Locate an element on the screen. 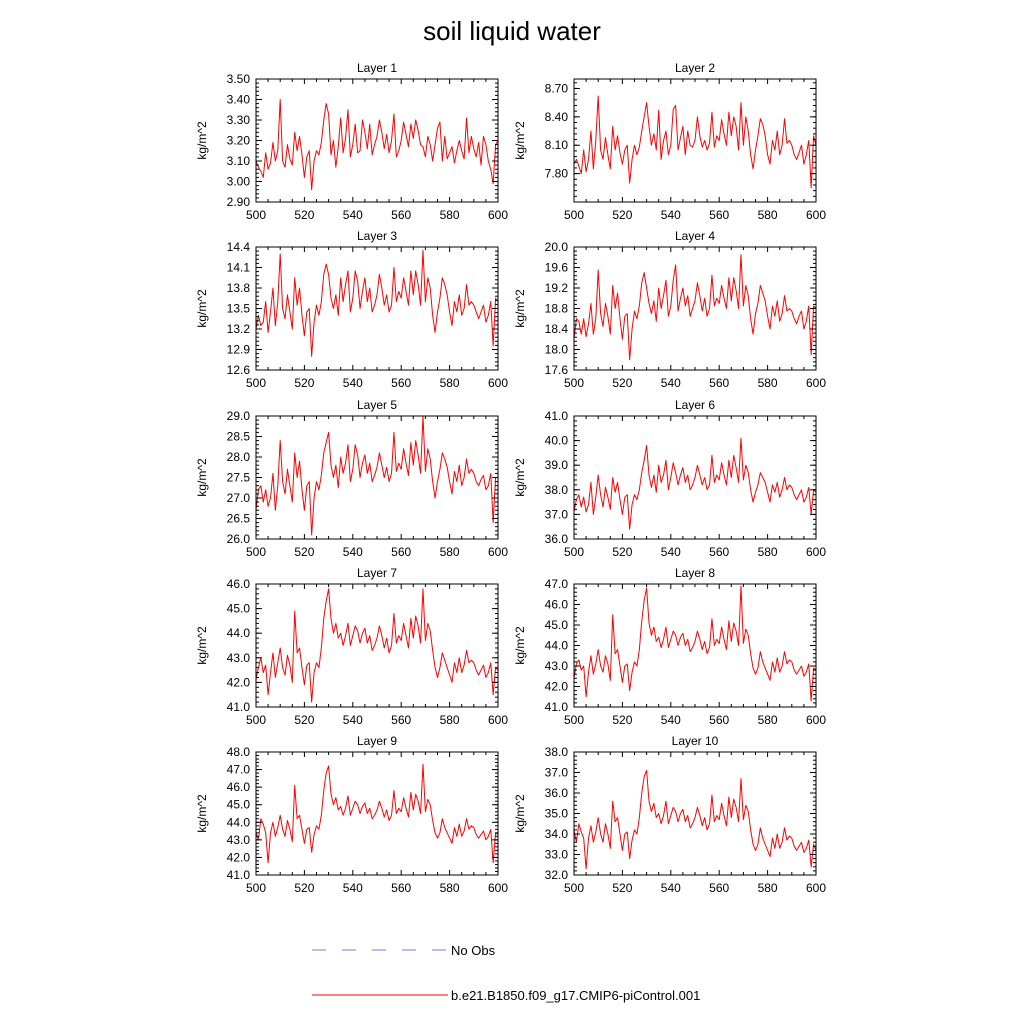 The width and height of the screenshot is (1024, 1024). y-tick-label: 20.0 is located at coordinates (557, 247).